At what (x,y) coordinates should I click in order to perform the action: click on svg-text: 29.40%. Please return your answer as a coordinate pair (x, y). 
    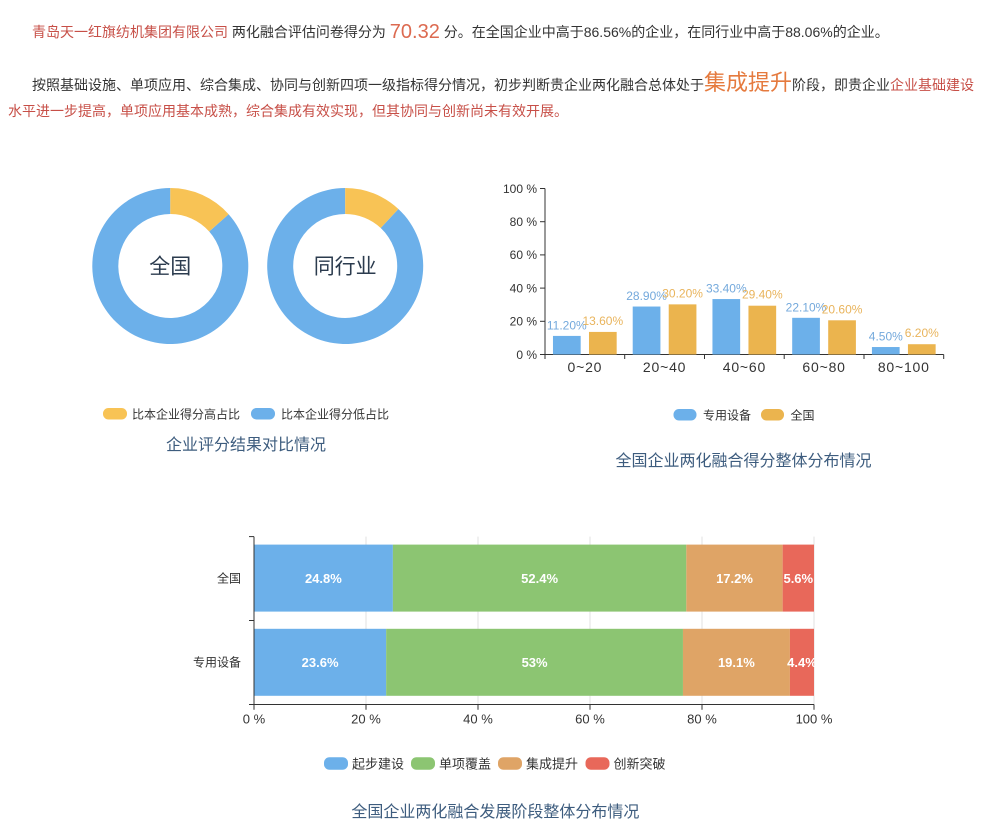
    Looking at the image, I should click on (762, 295).